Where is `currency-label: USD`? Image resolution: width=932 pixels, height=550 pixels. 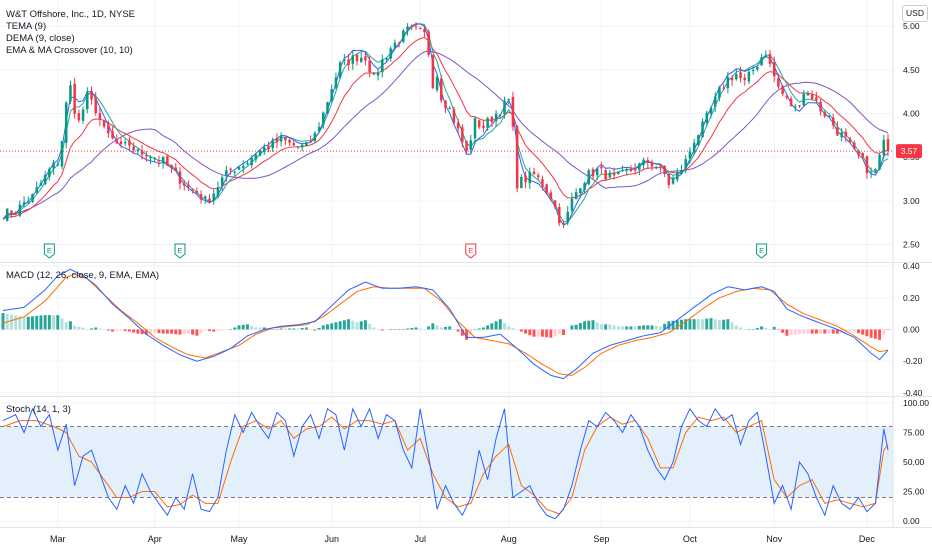 currency-label: USD is located at coordinates (915, 13).